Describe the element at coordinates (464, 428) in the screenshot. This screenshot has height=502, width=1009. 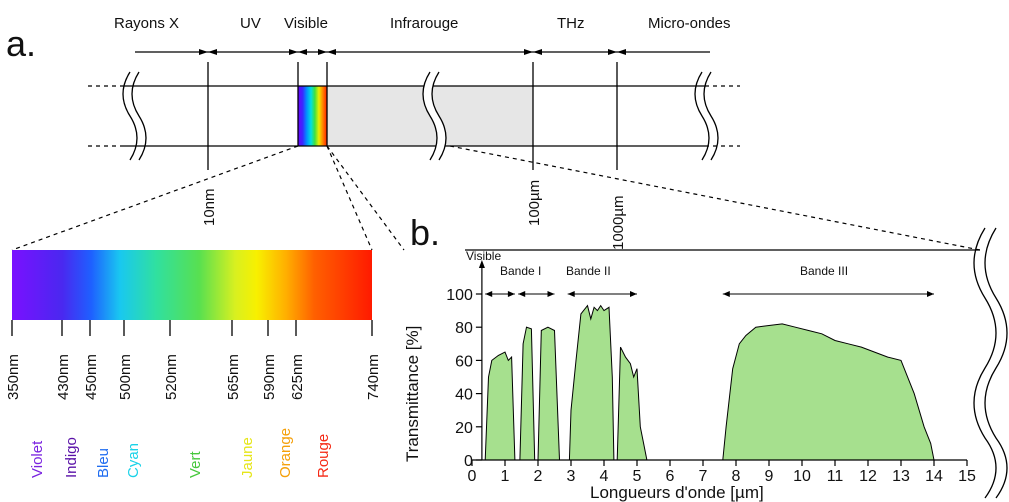
I see `y-tick-label: 20` at that location.